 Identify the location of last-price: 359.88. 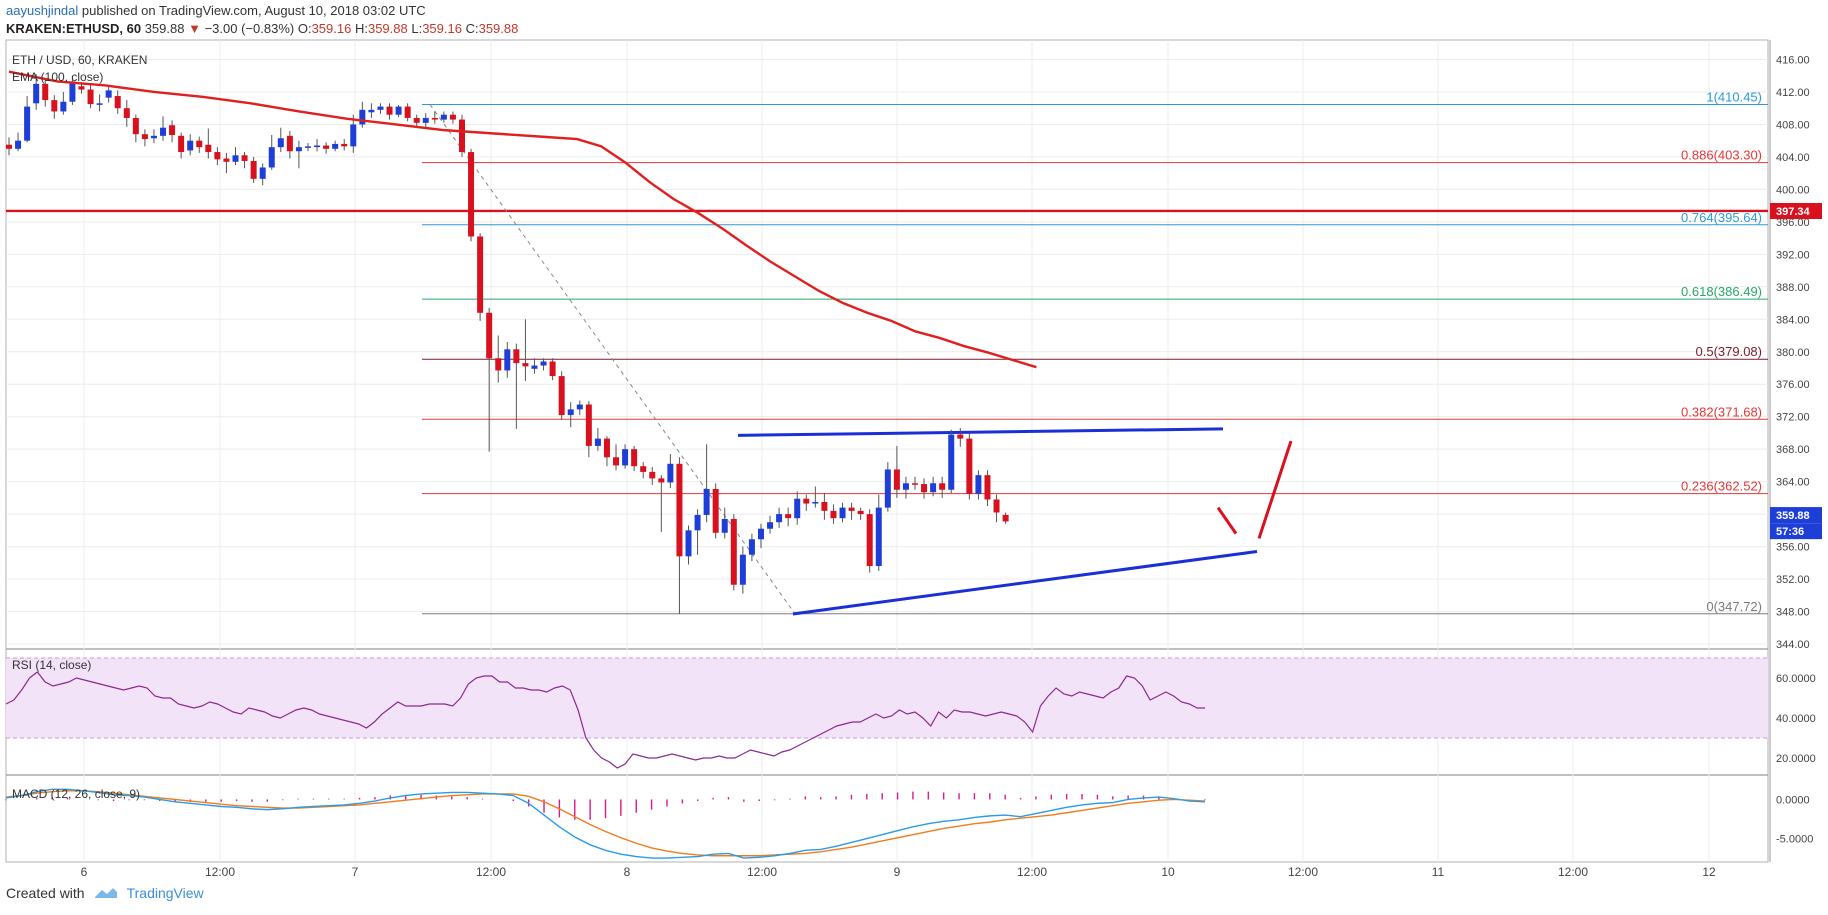
(164, 28).